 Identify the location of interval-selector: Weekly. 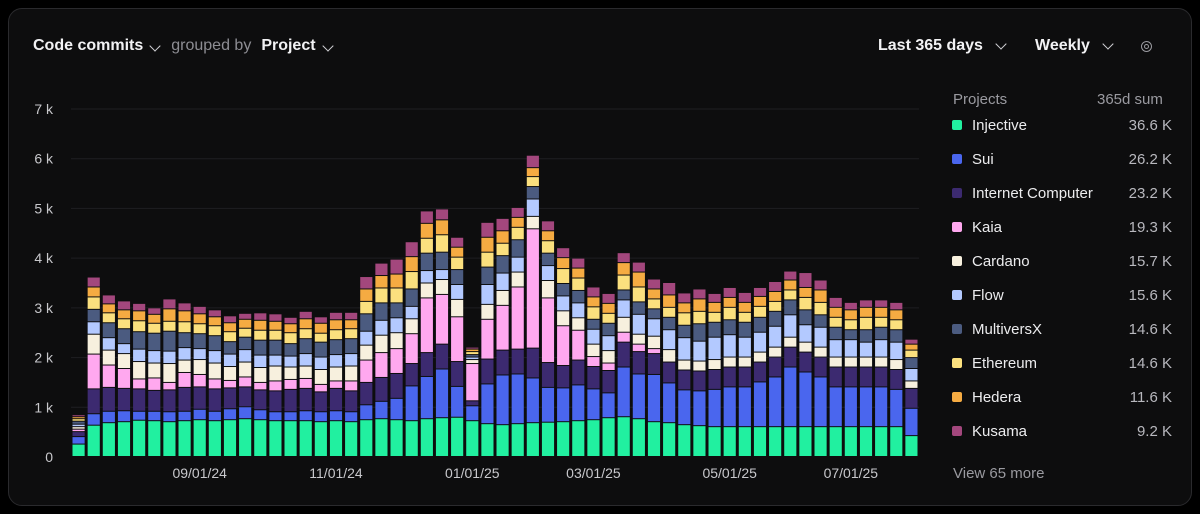
(1076, 46).